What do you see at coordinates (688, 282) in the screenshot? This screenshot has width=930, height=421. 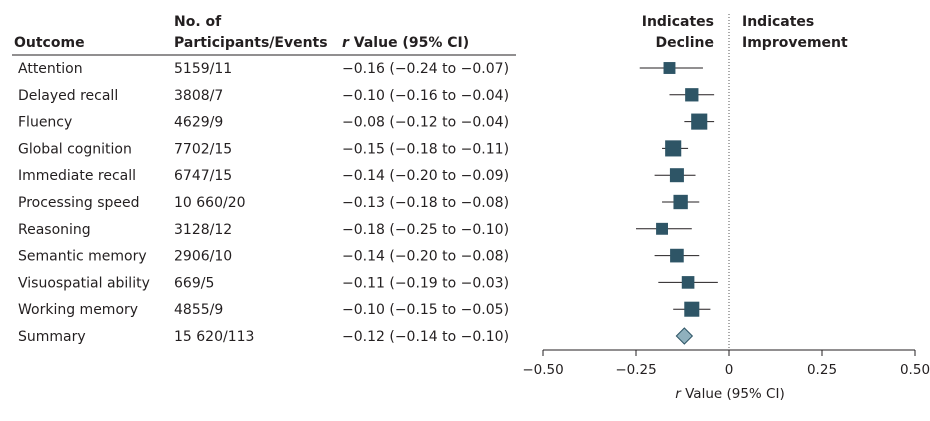 I see `row-8-point-estimate` at bounding box center [688, 282].